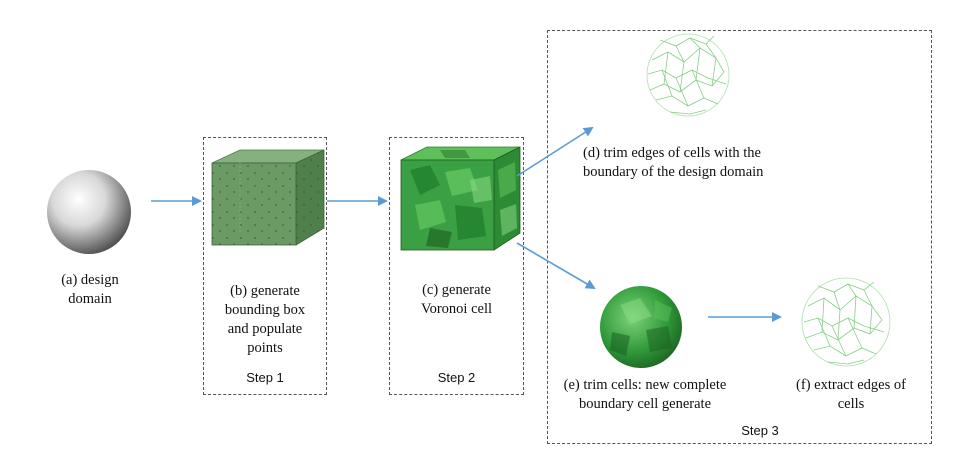  I want to click on step2-box, so click(456, 266).